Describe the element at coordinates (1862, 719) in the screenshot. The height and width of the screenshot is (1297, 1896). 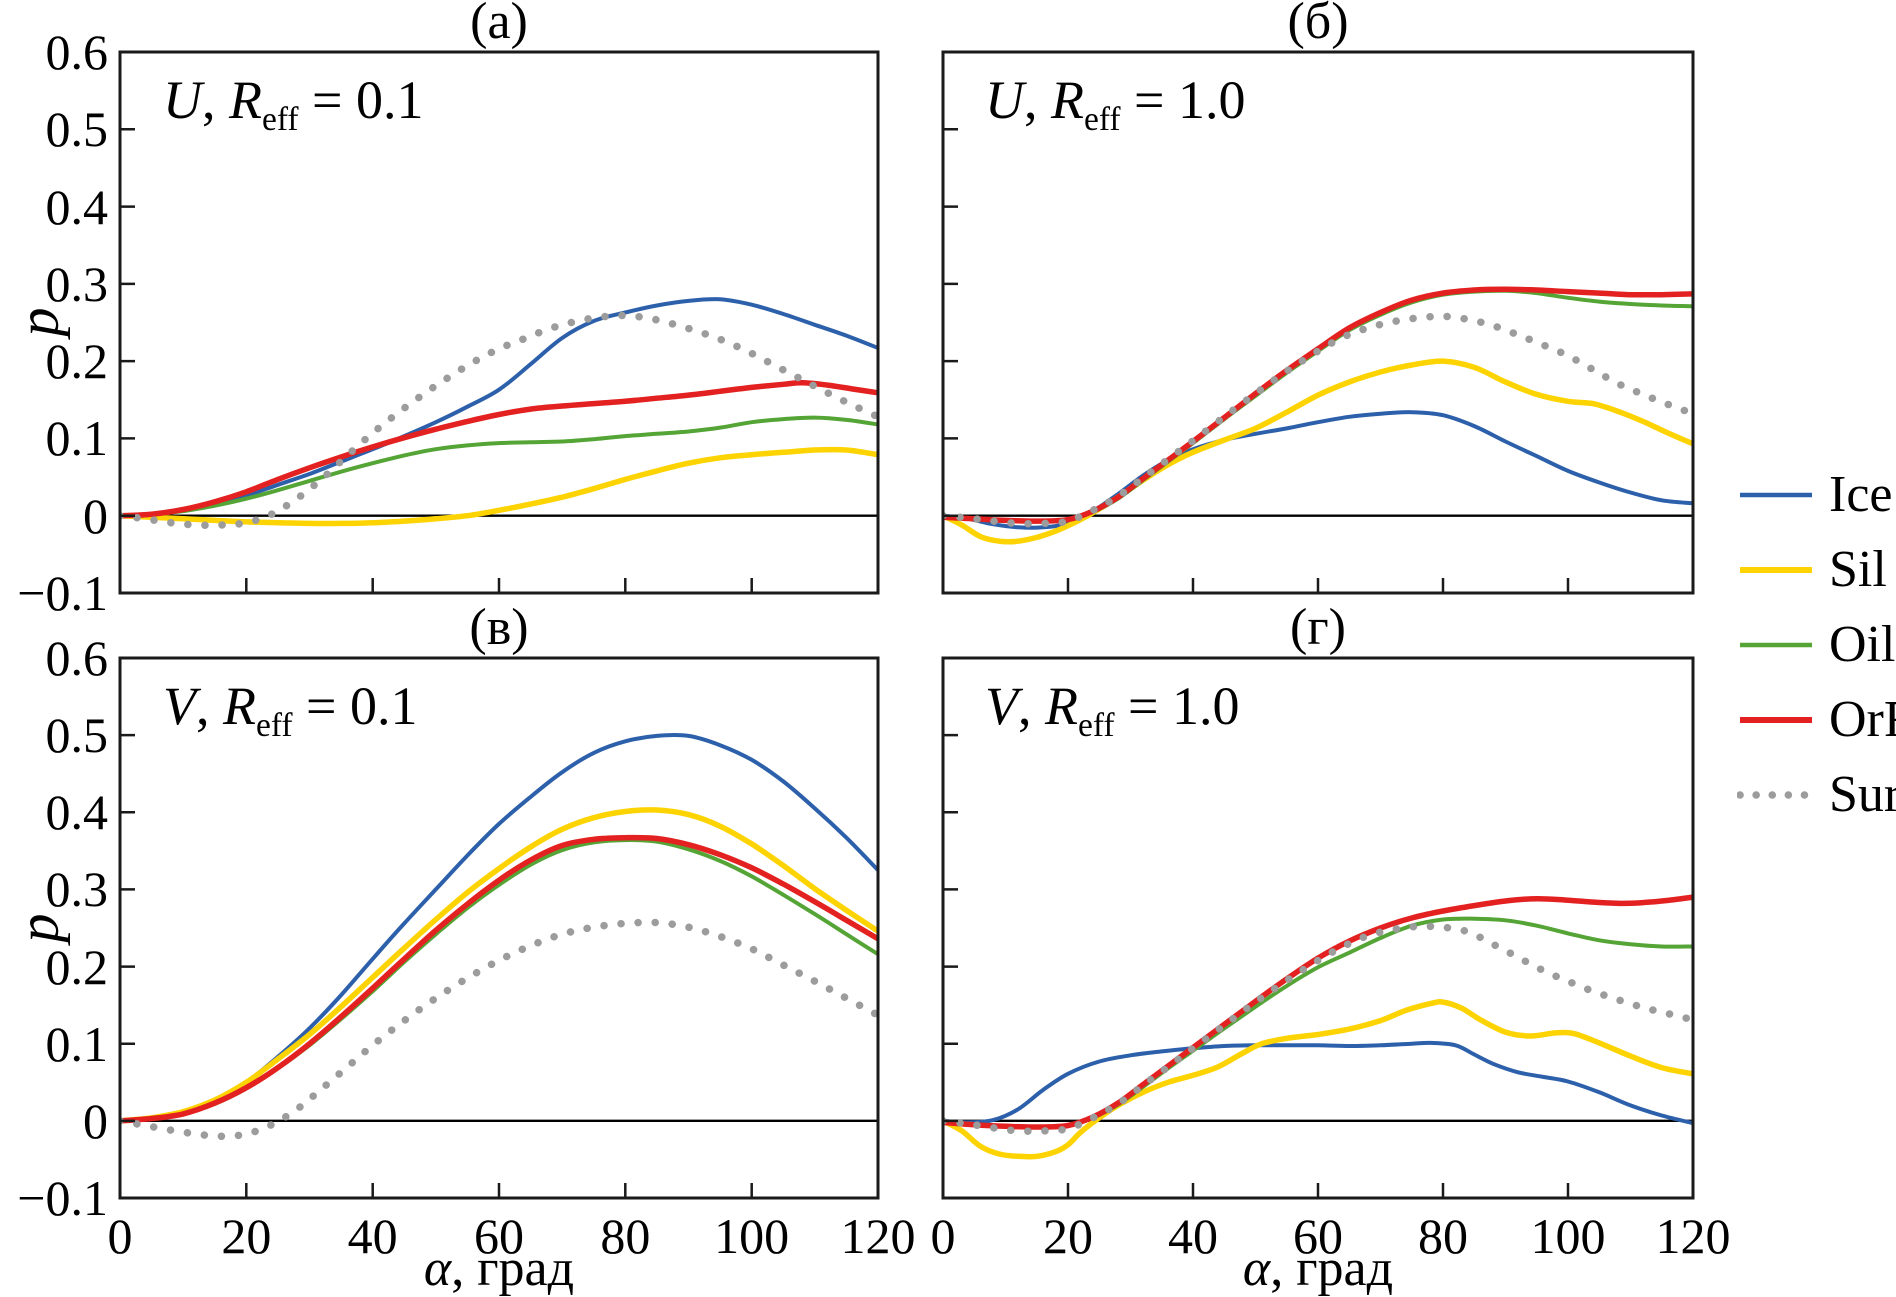
I see `legend-label: OrR` at that location.